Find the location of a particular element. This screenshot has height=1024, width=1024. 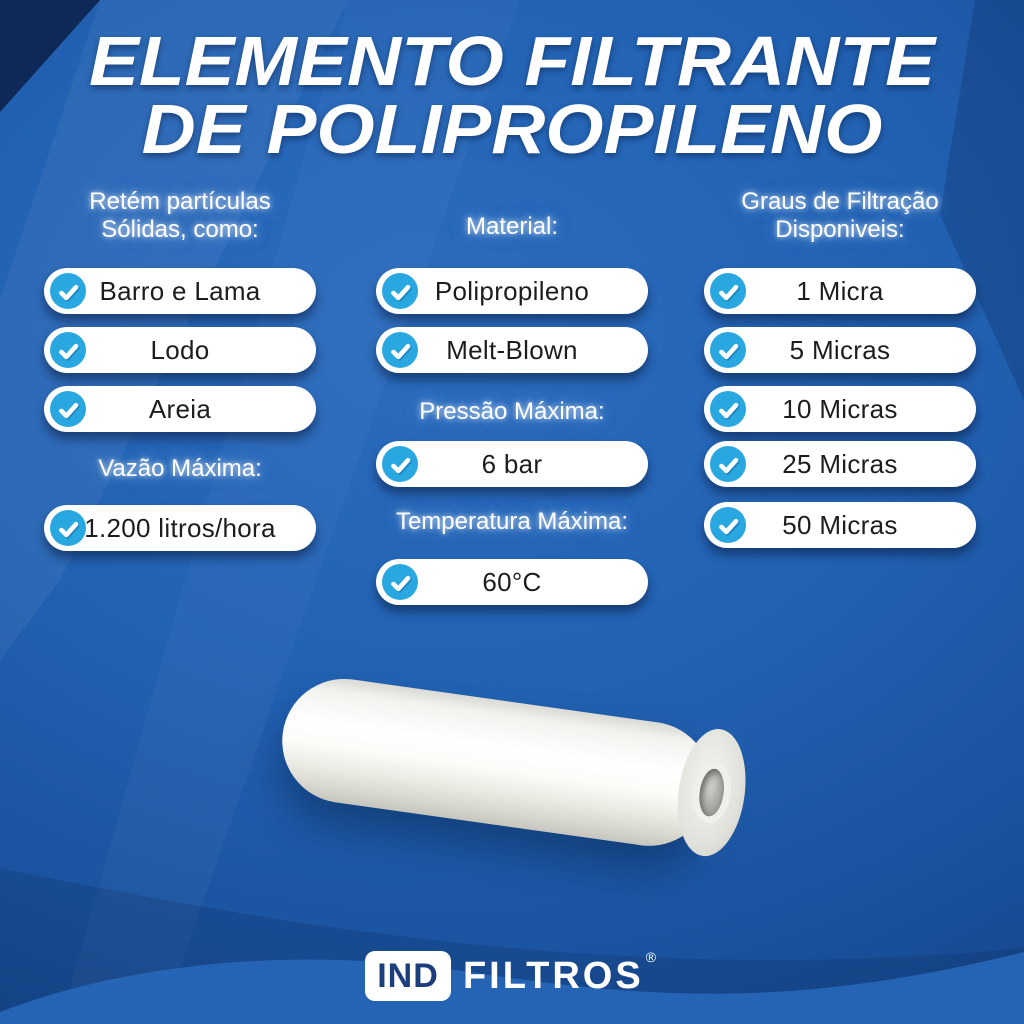

feature-pill-areia: Areia is located at coordinates (180, 409).